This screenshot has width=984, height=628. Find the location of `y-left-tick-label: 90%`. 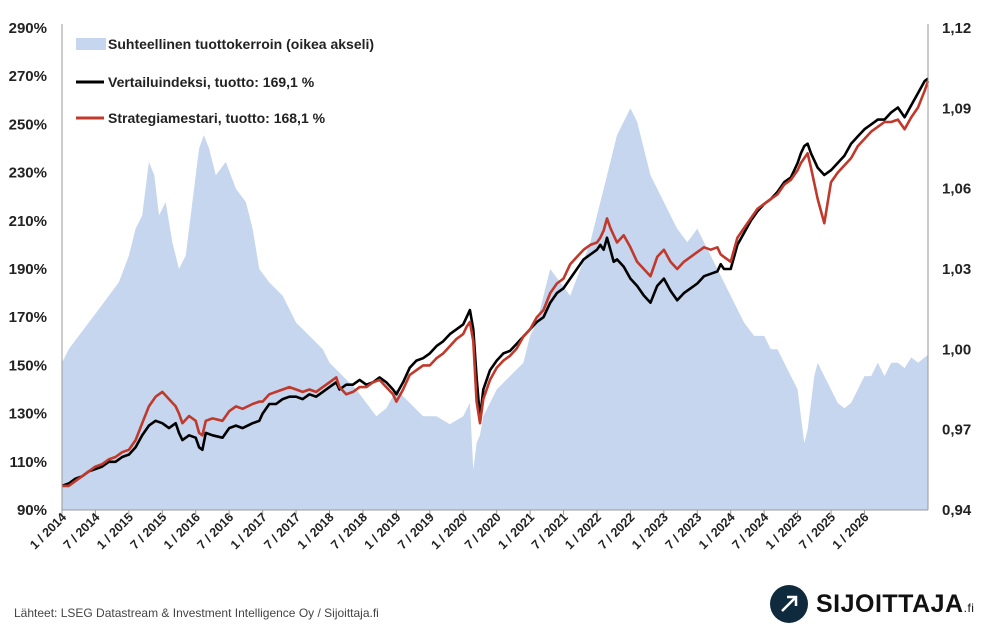

y-left-tick-label: 90% is located at coordinates (32, 510).